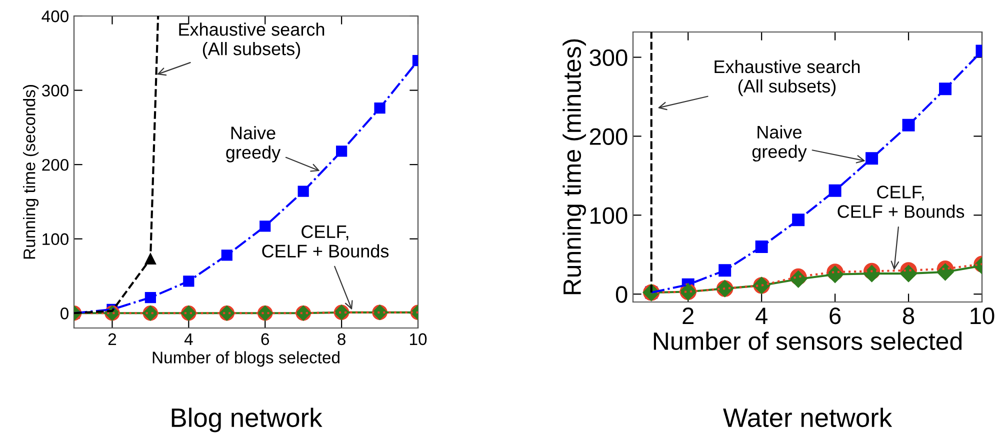  Describe the element at coordinates (55, 16) in the screenshot. I see `y-tick-label: 400` at that location.